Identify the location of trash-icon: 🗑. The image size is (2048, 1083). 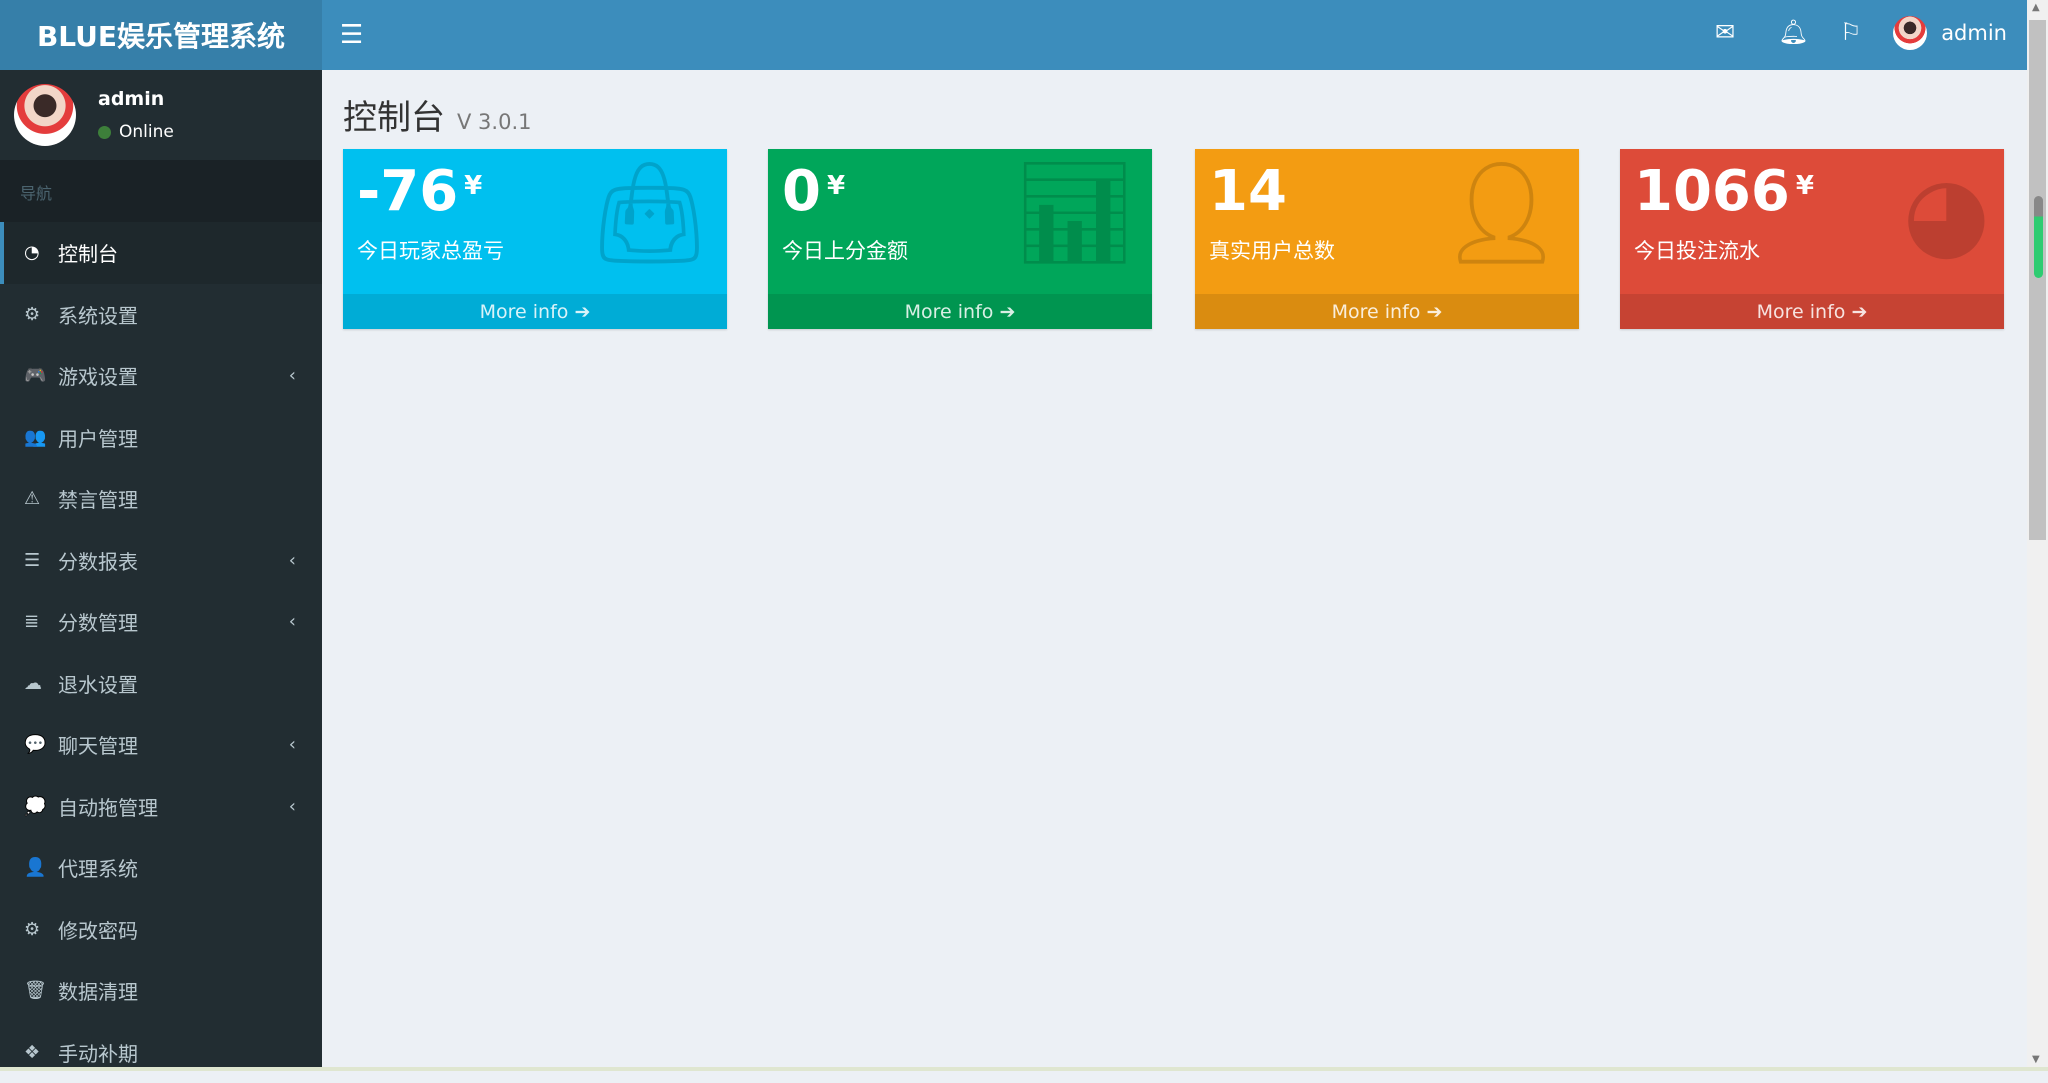
(41, 990).